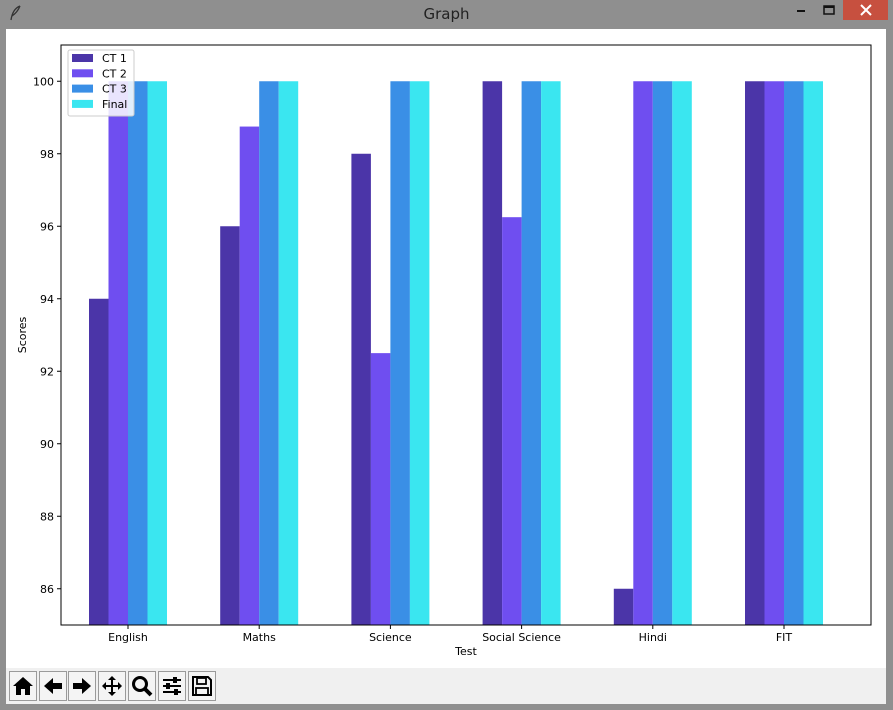  What do you see at coordinates (643, 353) in the screenshot?
I see `bar-ct-2-hindi` at bounding box center [643, 353].